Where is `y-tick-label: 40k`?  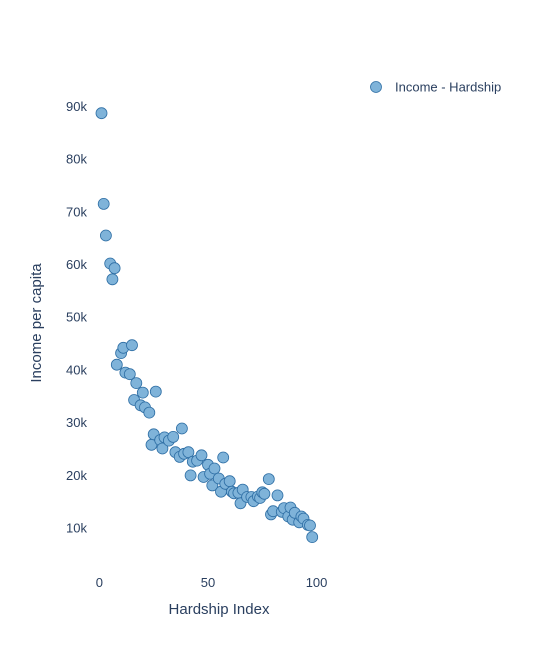
y-tick-label: 40k is located at coordinates (76, 369).